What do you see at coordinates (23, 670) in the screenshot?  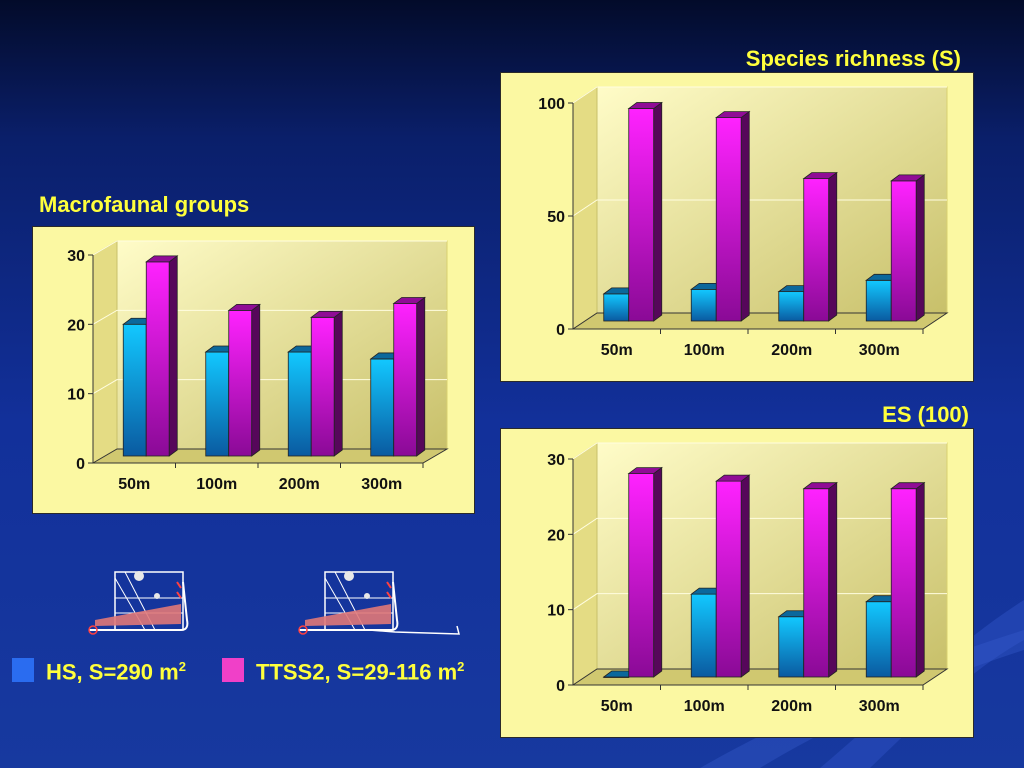 I see `legend-swatch-hs` at bounding box center [23, 670].